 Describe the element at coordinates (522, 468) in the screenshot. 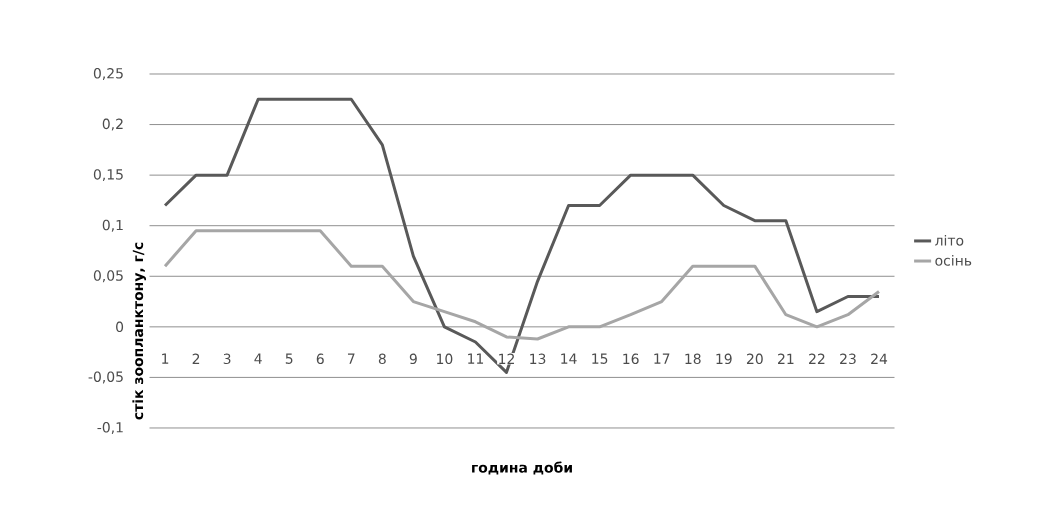

I see `x-axis-title: година доби` at that location.